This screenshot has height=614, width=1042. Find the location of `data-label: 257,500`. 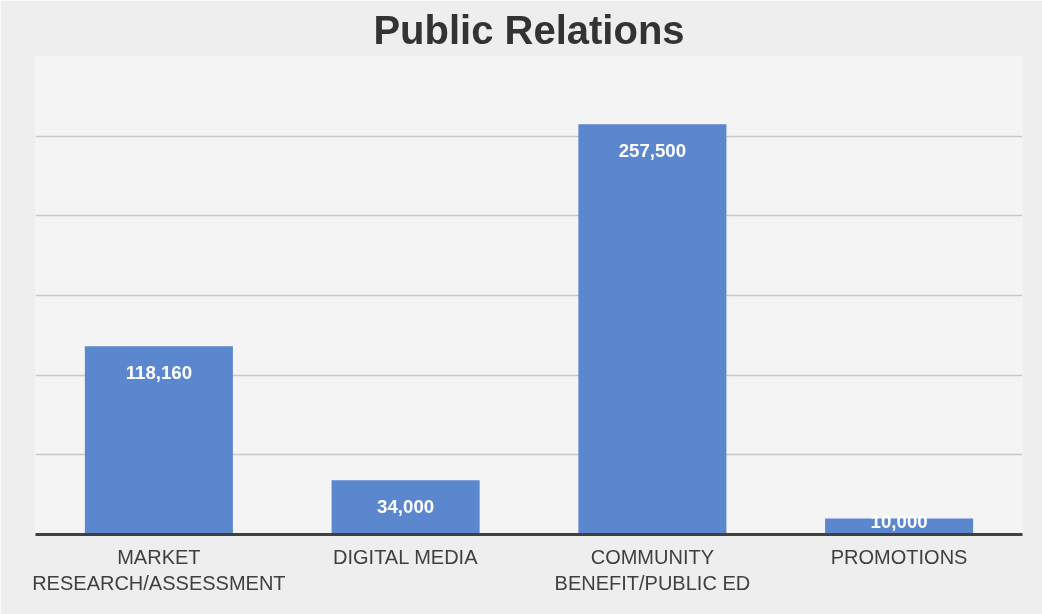

data-label: 257,500 is located at coordinates (652, 150).